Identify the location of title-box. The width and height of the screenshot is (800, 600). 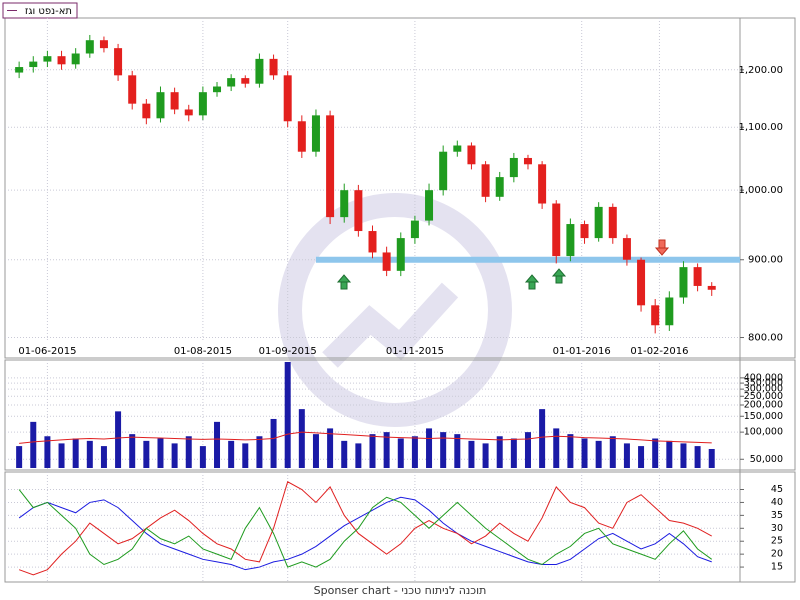
(40, 10).